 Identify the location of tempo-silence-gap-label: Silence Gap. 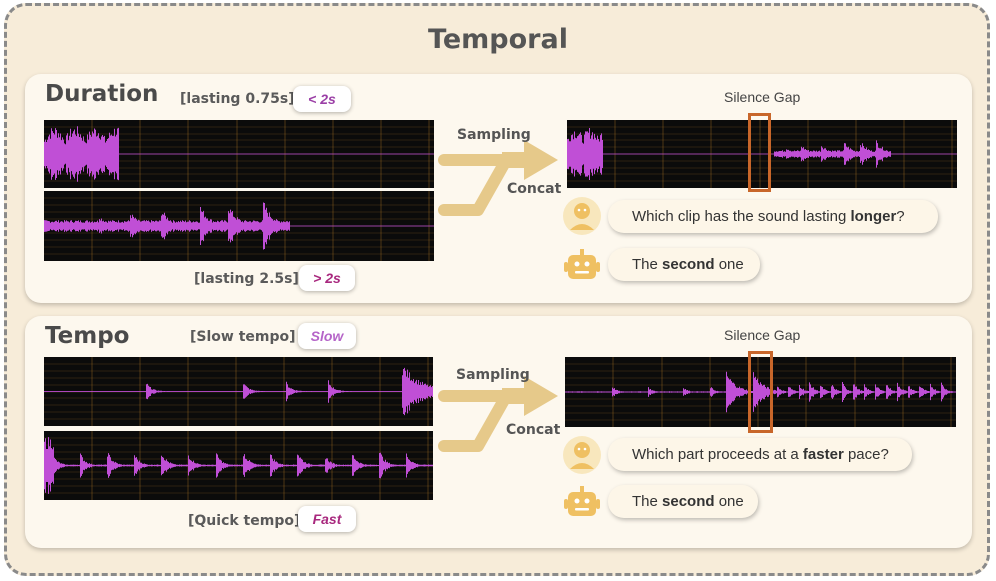
(762, 335).